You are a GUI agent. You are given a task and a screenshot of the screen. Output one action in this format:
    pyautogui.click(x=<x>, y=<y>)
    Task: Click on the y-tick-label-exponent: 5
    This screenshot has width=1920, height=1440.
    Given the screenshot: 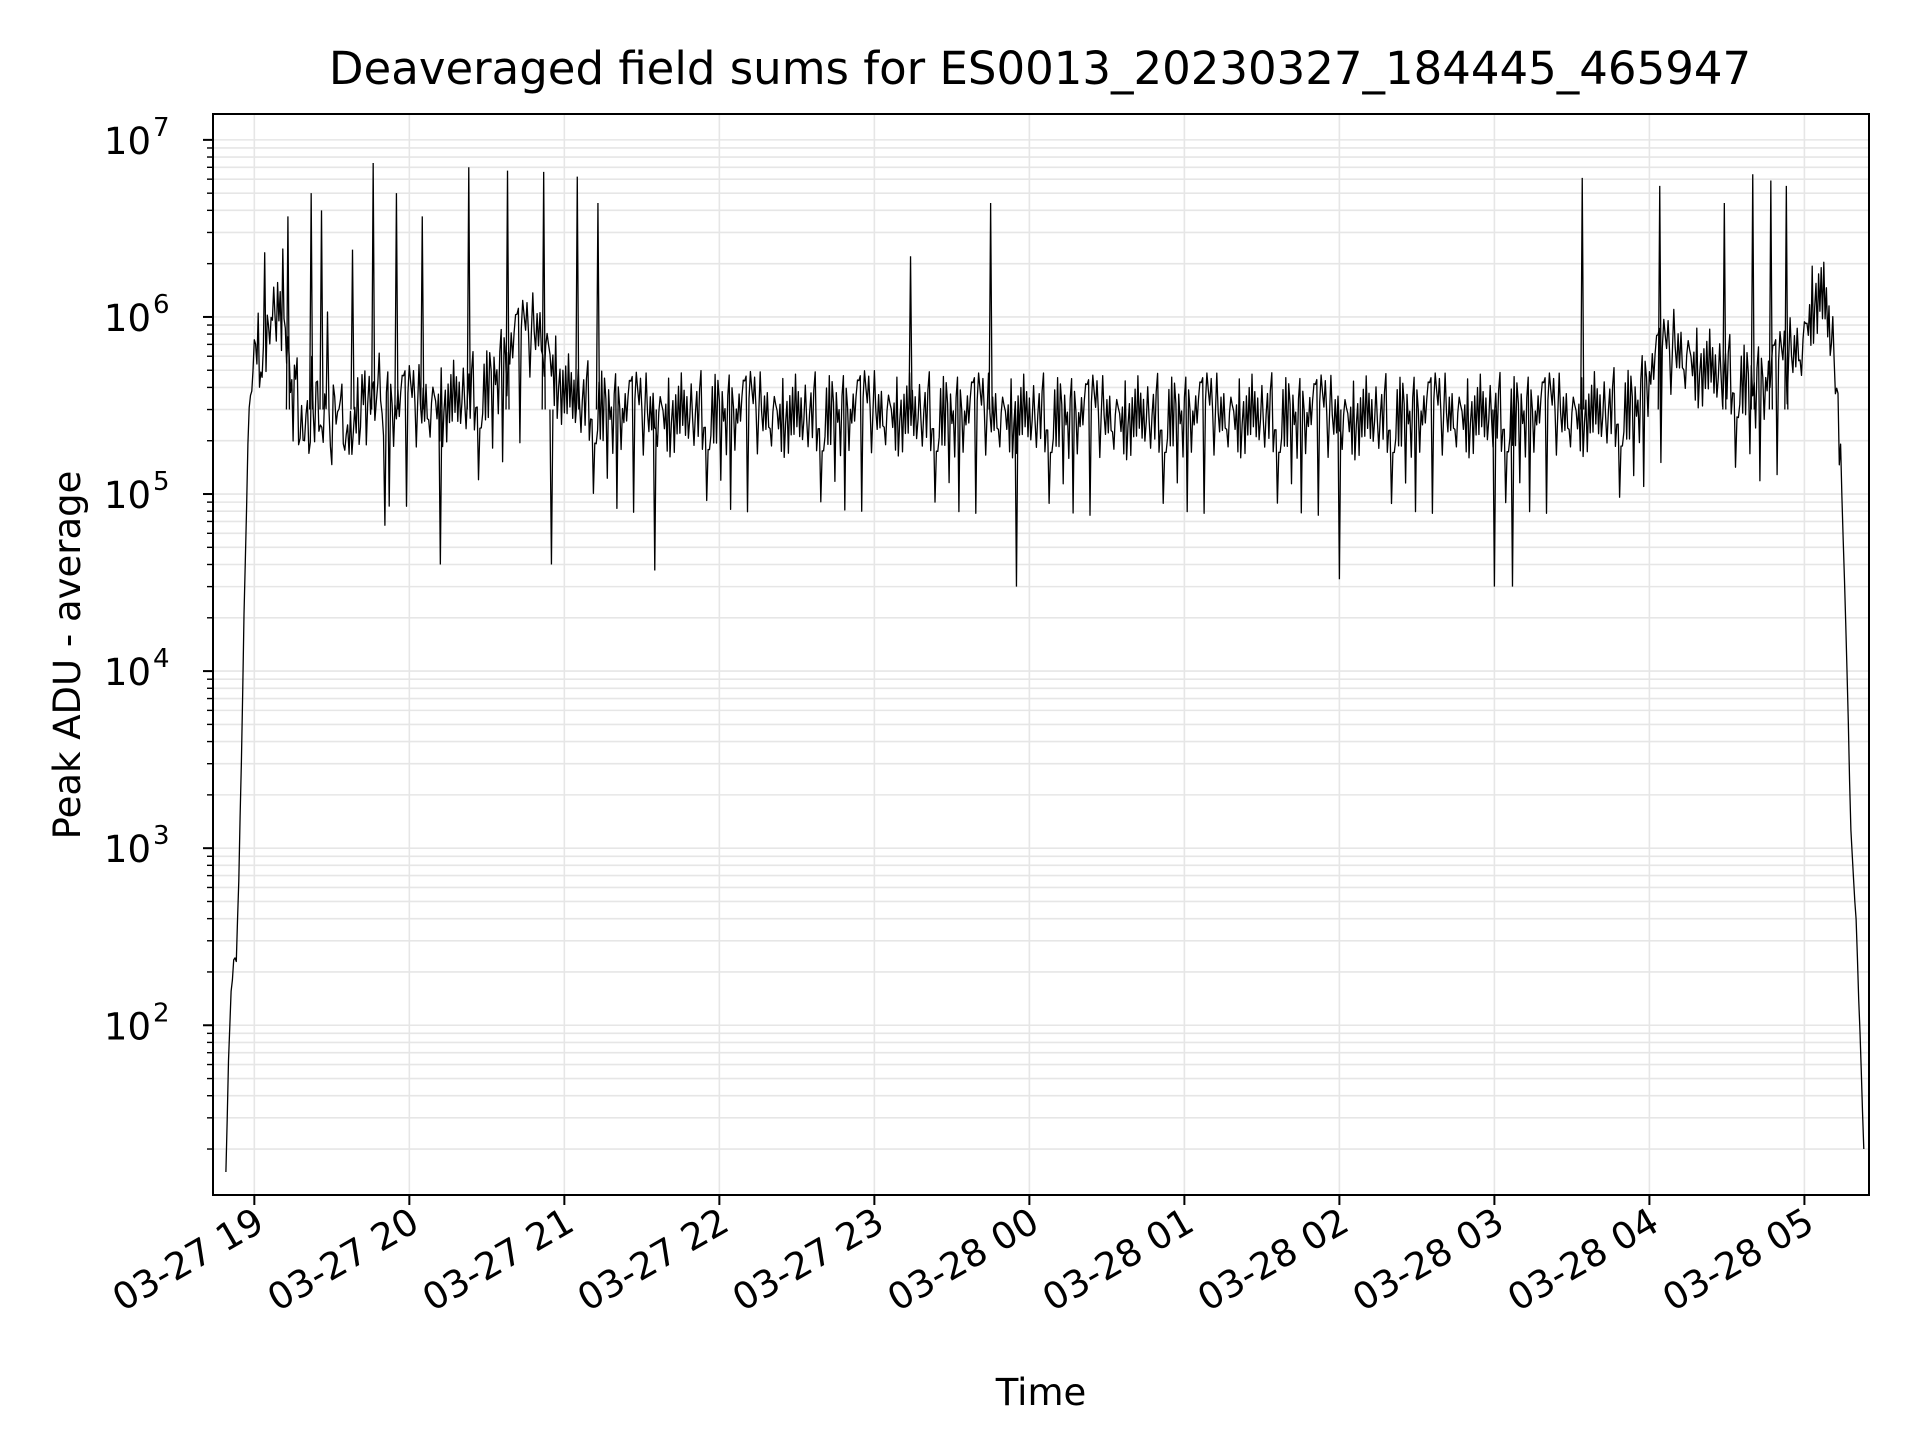 What is the action you would take?
    pyautogui.click(x=161, y=482)
    